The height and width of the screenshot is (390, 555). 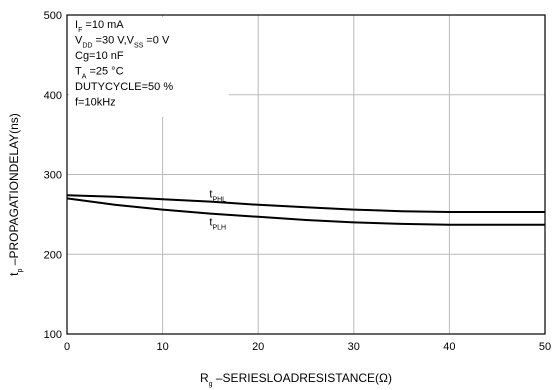 I want to click on text-subscript-2: SS, so click(x=139, y=45).